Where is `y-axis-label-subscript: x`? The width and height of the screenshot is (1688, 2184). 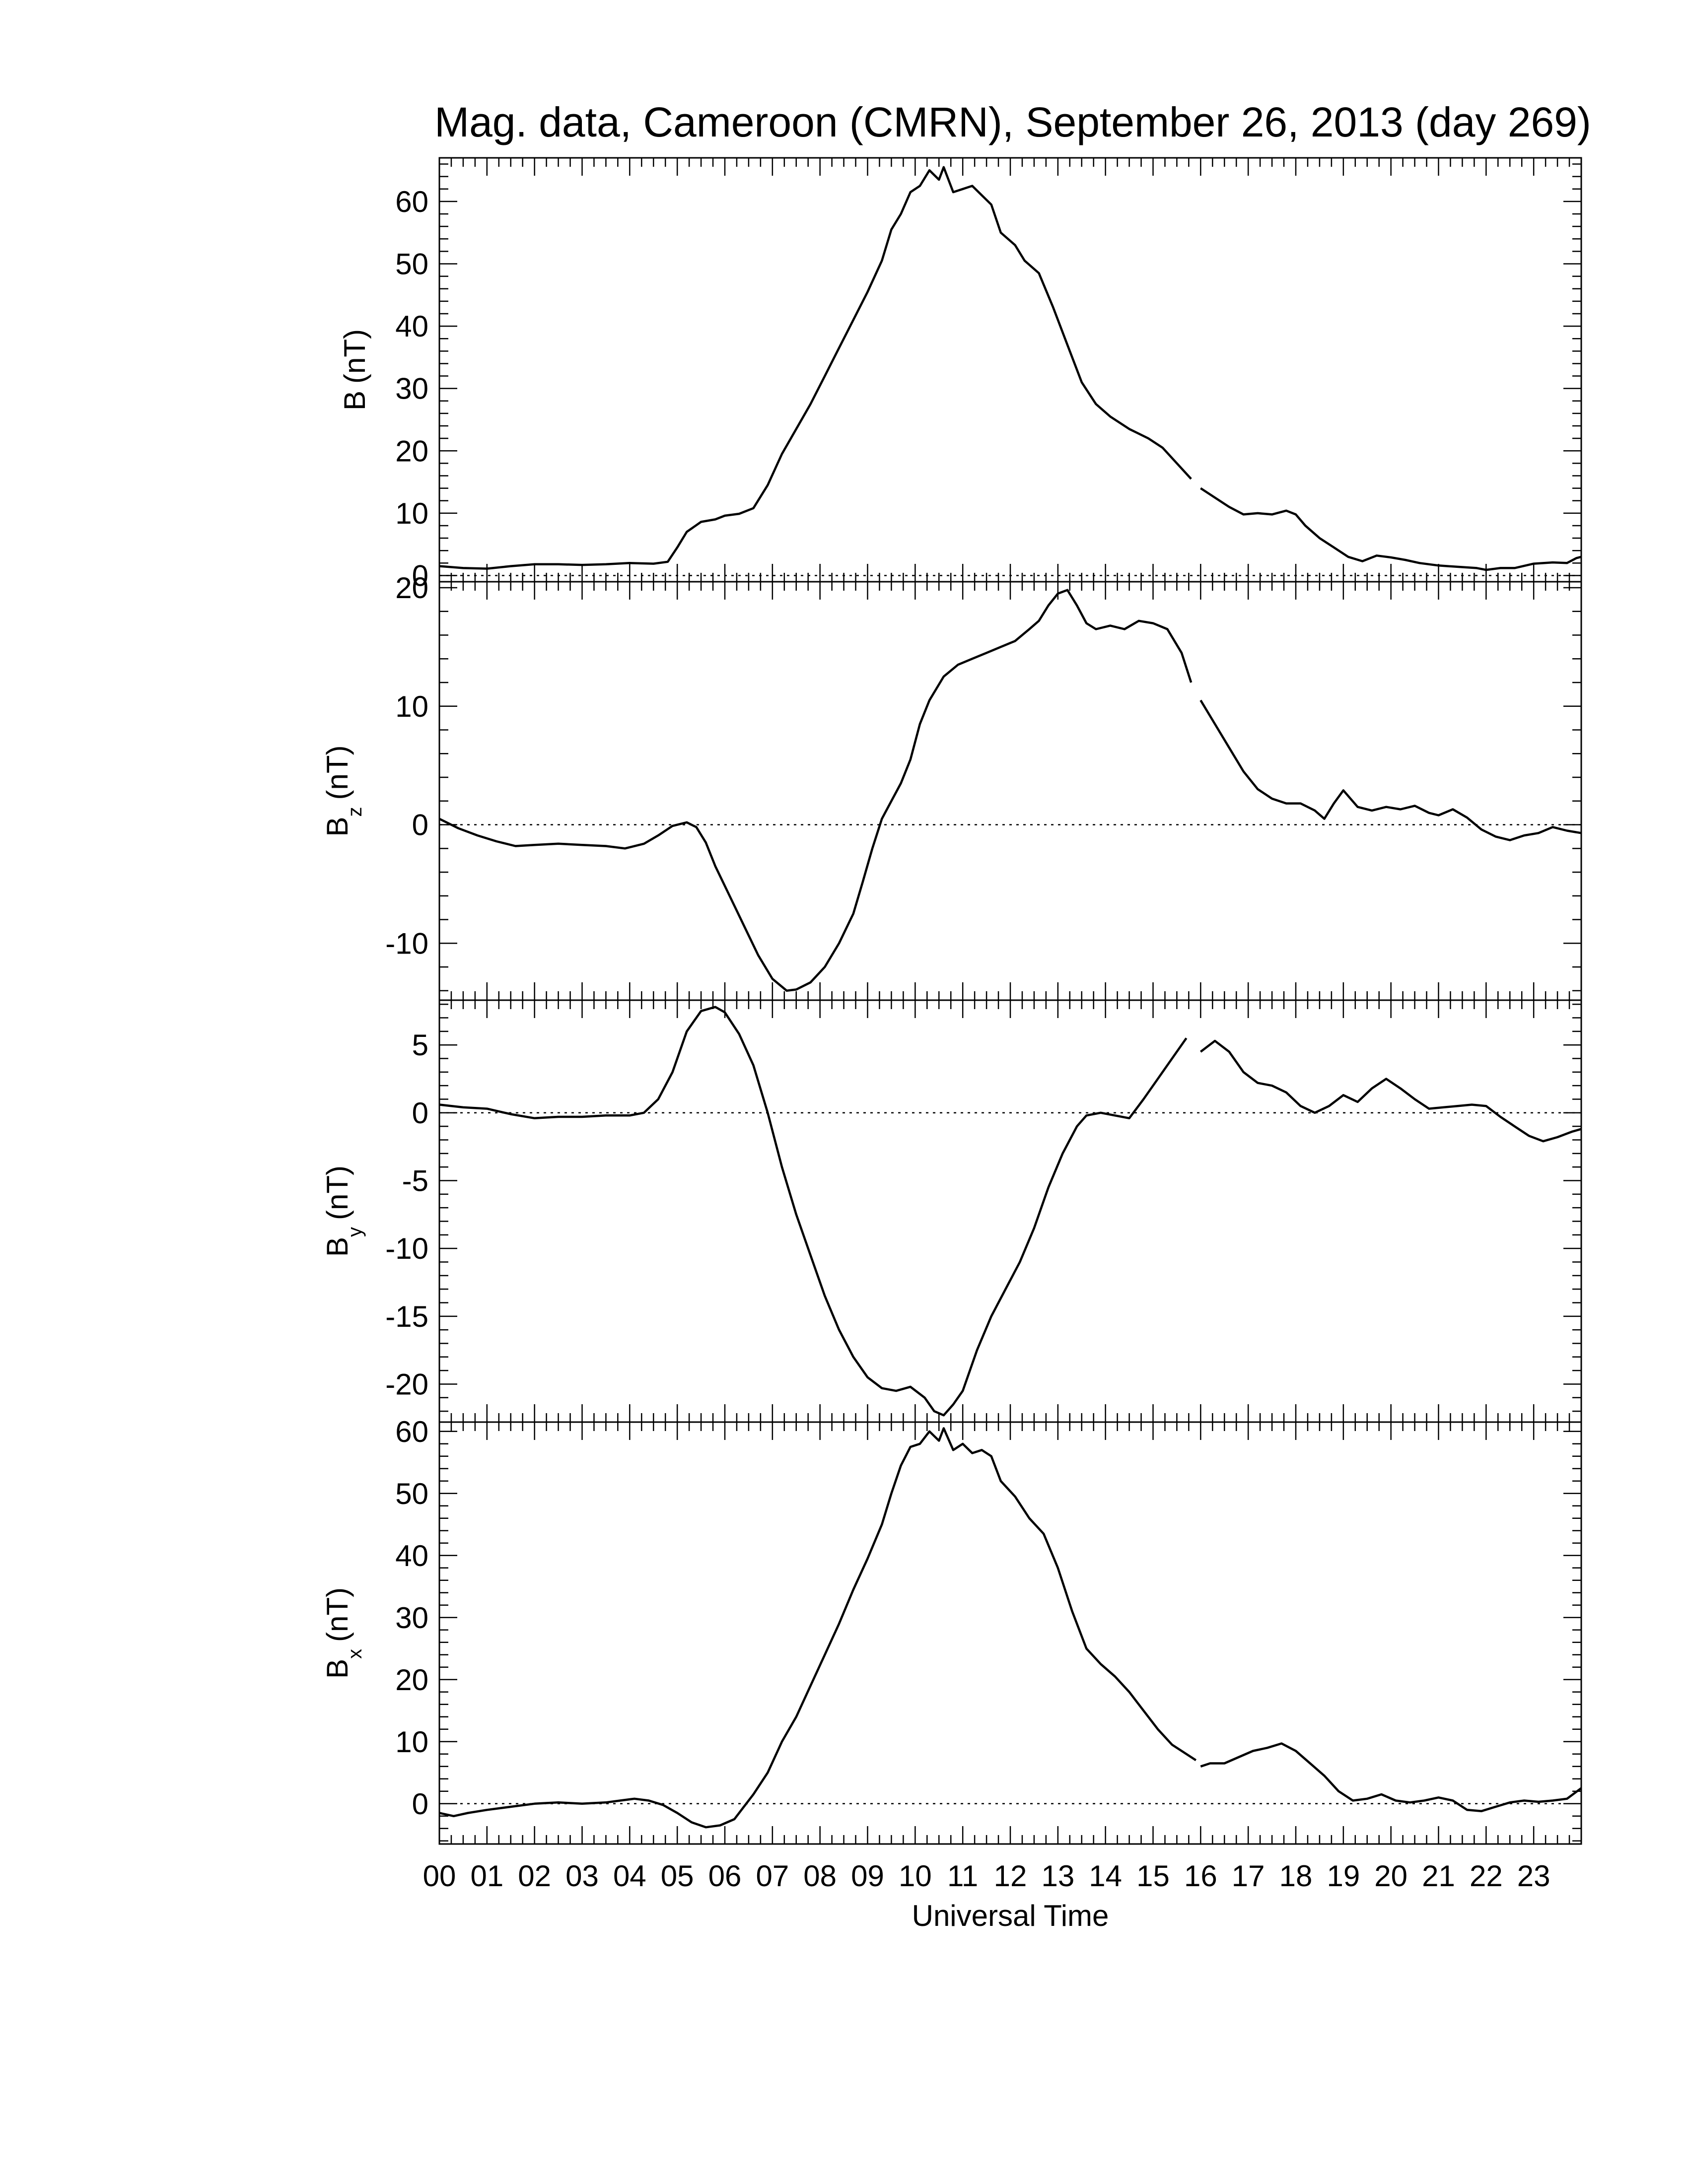 y-axis-label-subscript: x is located at coordinates (355, 1654).